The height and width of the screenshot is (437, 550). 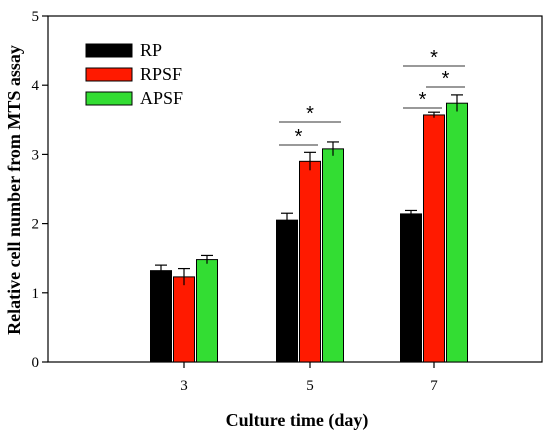 What do you see at coordinates (36, 363) in the screenshot?
I see `y-tick-label: 0` at bounding box center [36, 363].